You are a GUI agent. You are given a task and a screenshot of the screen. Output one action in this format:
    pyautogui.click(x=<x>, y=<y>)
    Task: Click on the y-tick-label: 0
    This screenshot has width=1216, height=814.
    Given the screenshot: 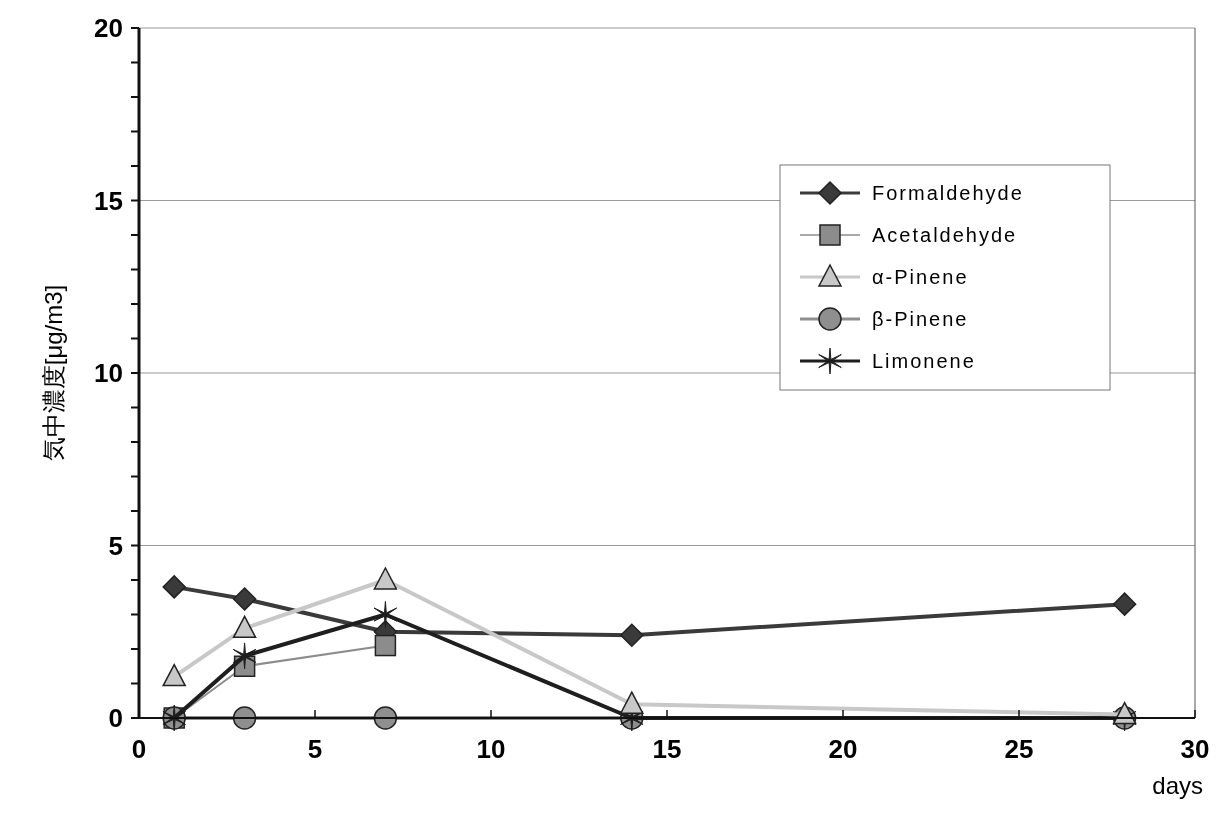 What is the action you would take?
    pyautogui.click(x=115, y=718)
    